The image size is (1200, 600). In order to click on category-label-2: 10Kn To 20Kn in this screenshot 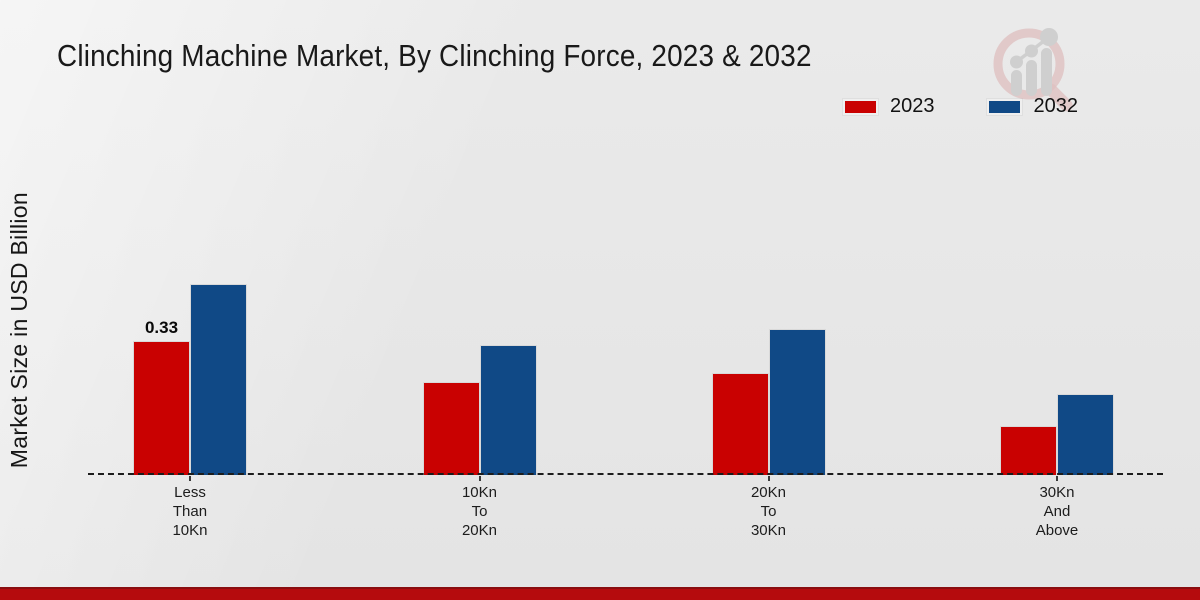, I will do `click(479, 511)`.